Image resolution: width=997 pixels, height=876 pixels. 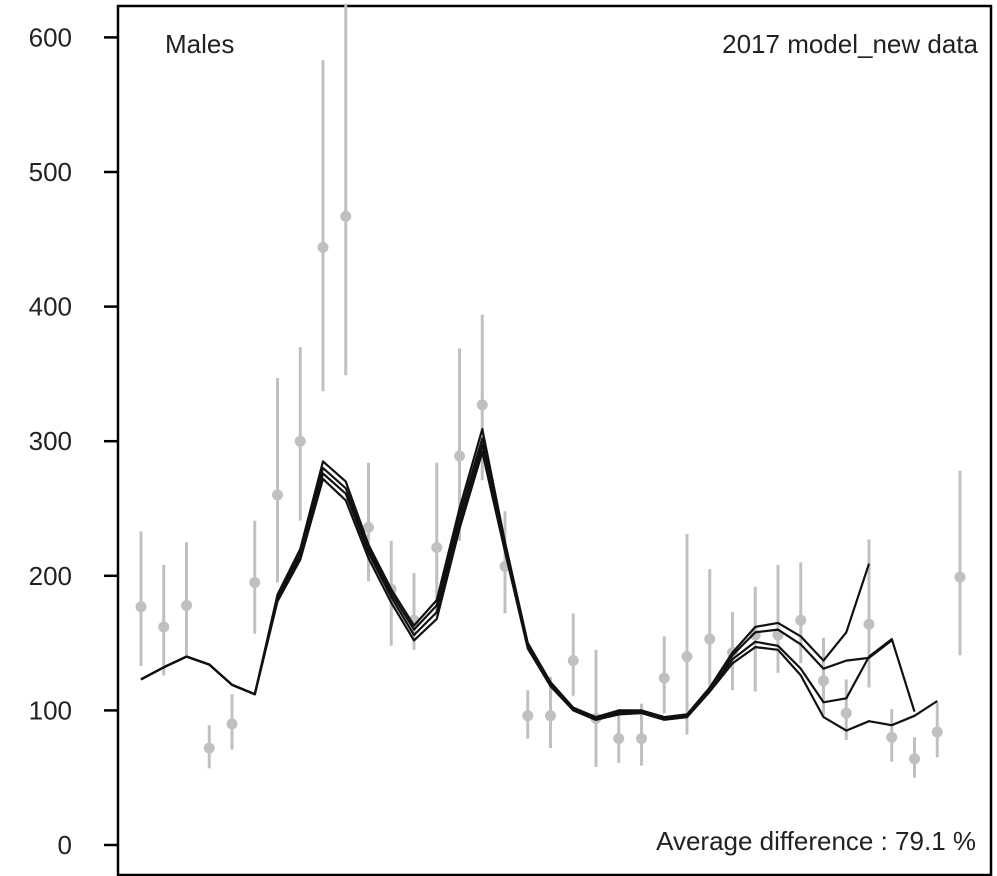 What do you see at coordinates (850, 44) in the screenshot?
I see `model-label: 2017 model_new data` at bounding box center [850, 44].